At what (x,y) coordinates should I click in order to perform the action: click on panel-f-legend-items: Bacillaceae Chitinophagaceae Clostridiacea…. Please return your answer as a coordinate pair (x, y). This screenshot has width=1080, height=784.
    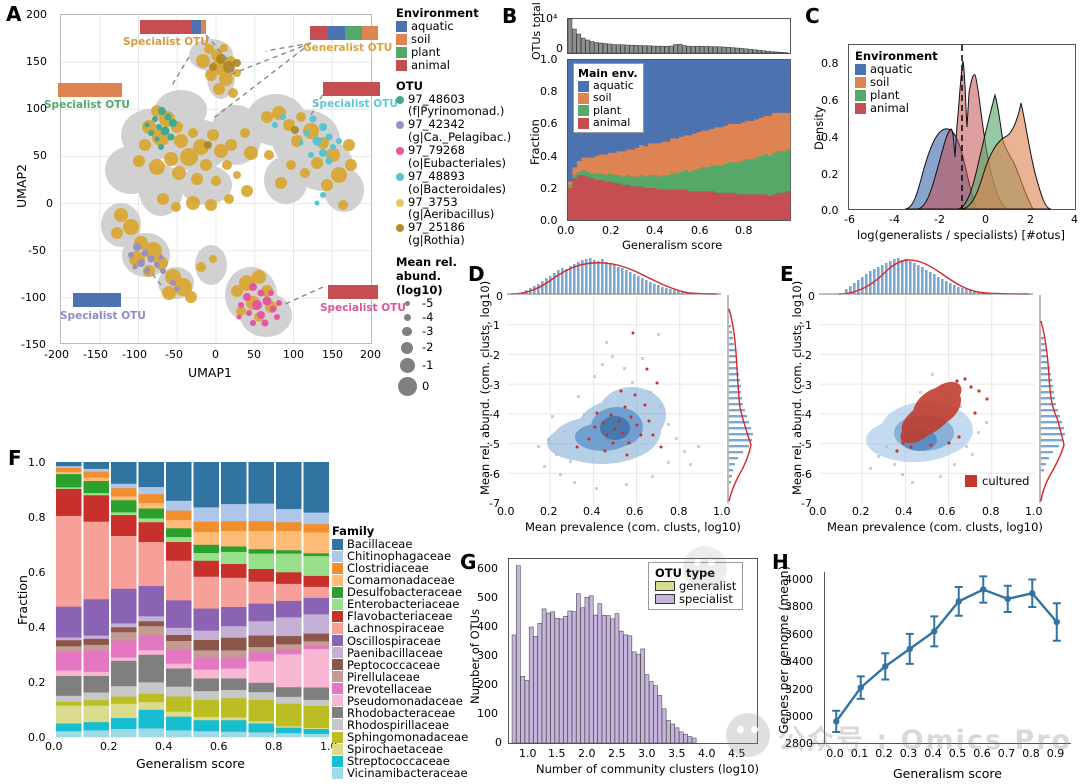
    Looking at the image, I should click on (402, 658).